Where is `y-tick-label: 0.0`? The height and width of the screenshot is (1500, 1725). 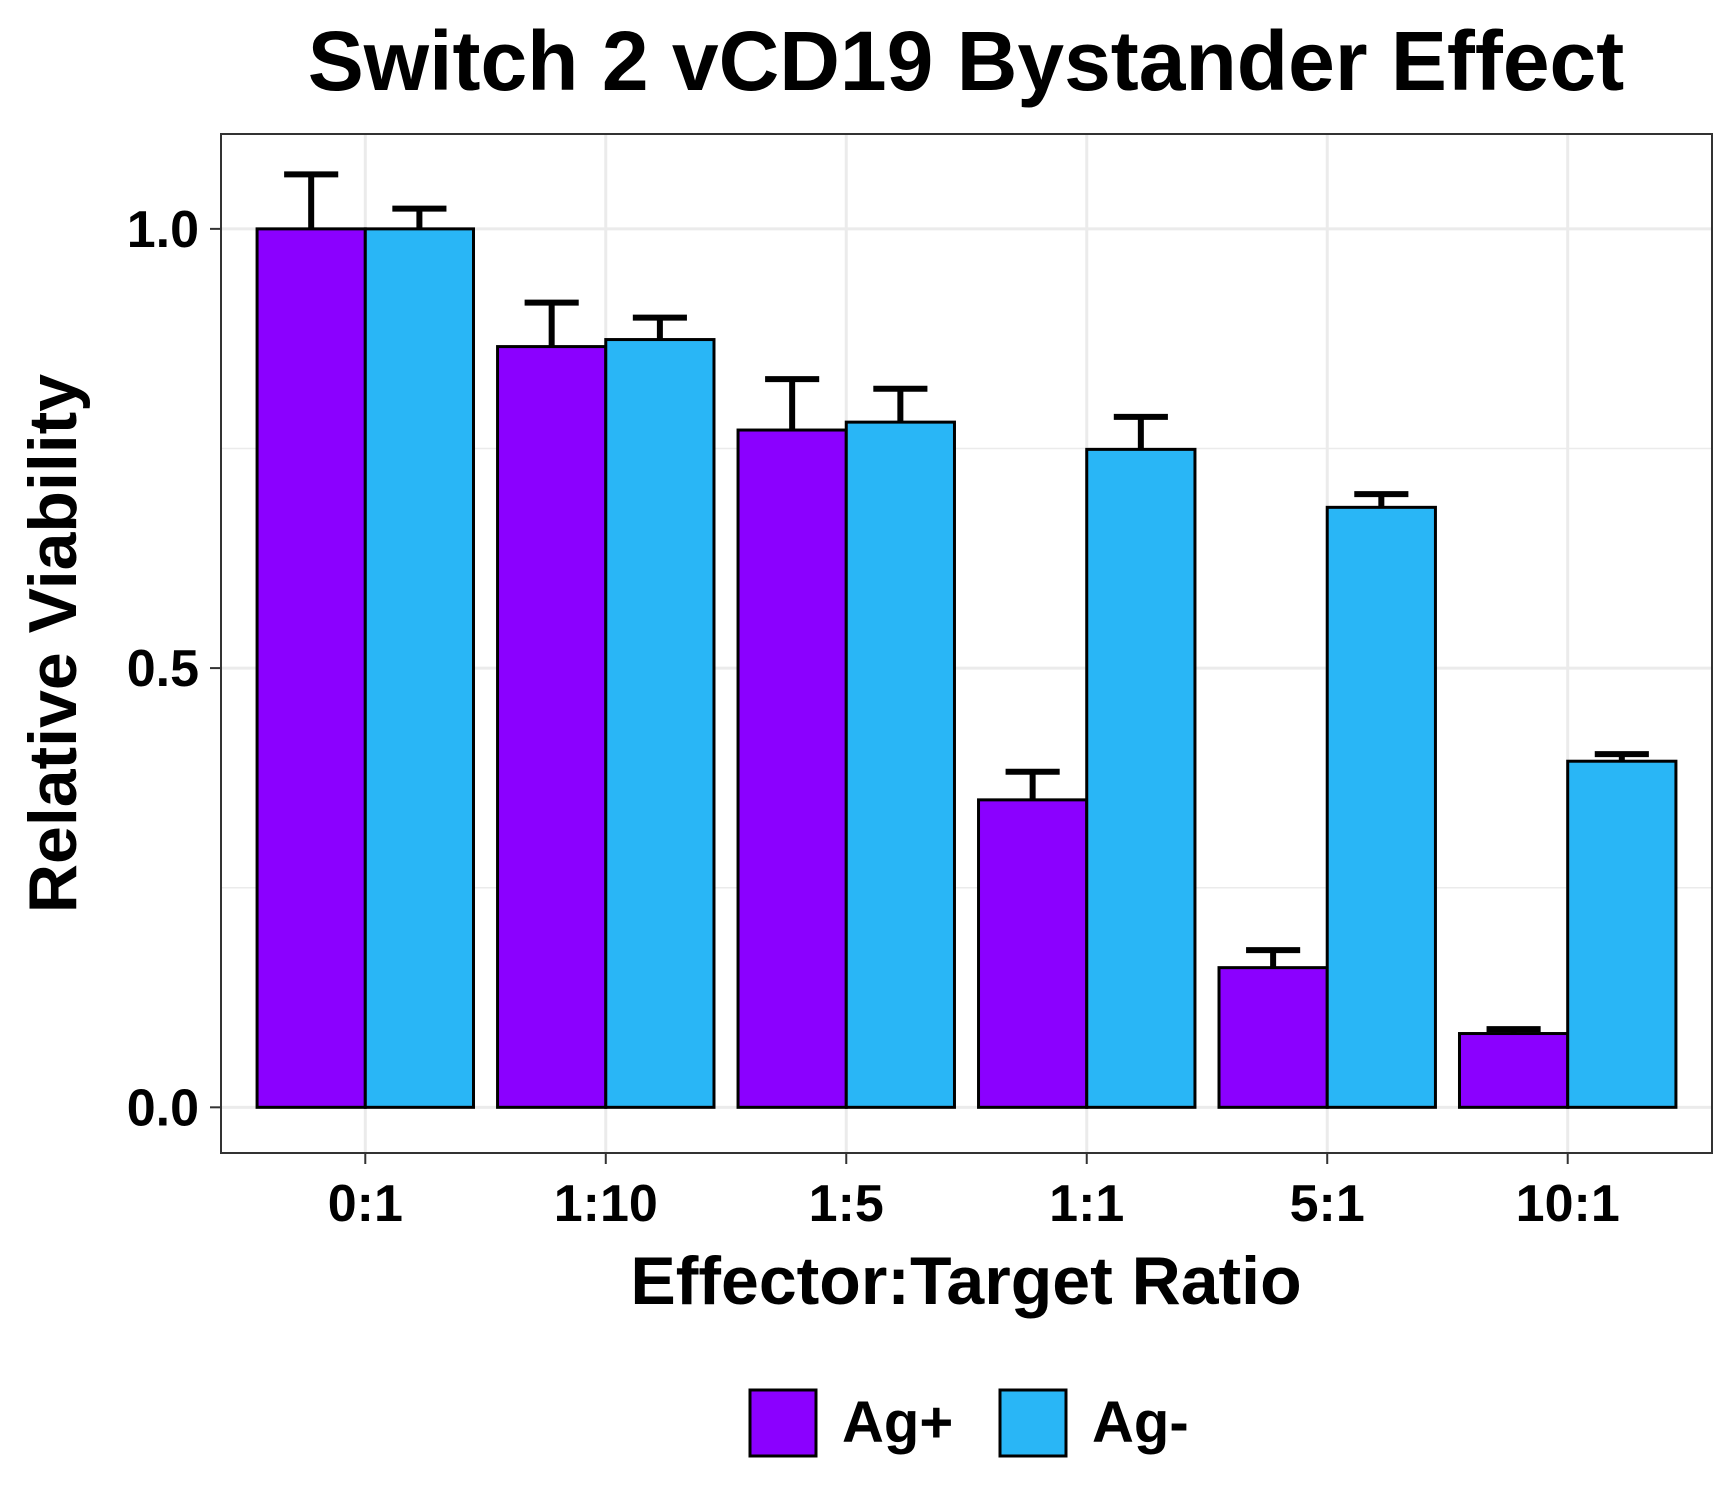
y-tick-label: 0.0 is located at coordinates (163, 1108).